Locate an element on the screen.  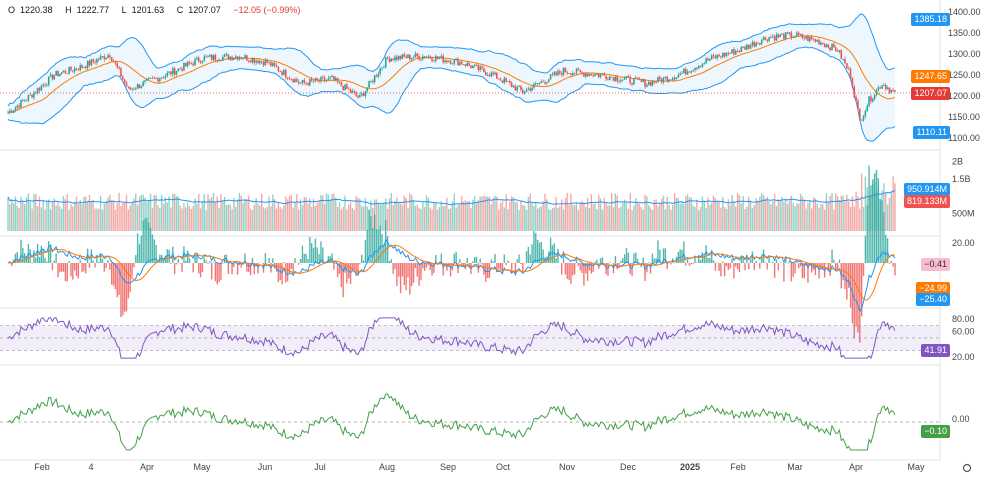
price-tick: 1400.00 is located at coordinates (964, 12).